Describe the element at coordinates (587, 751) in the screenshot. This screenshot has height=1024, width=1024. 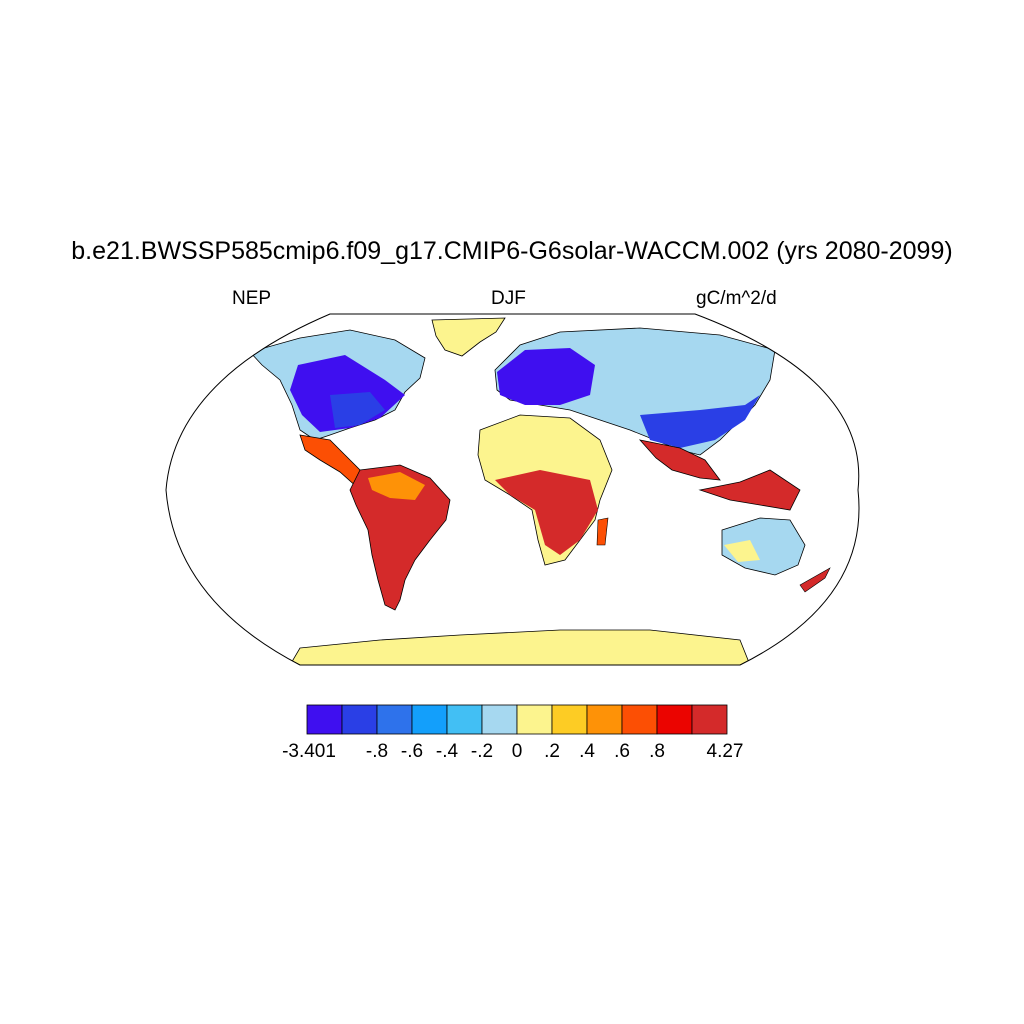
I see `colorbar-tick-label: .4` at that location.